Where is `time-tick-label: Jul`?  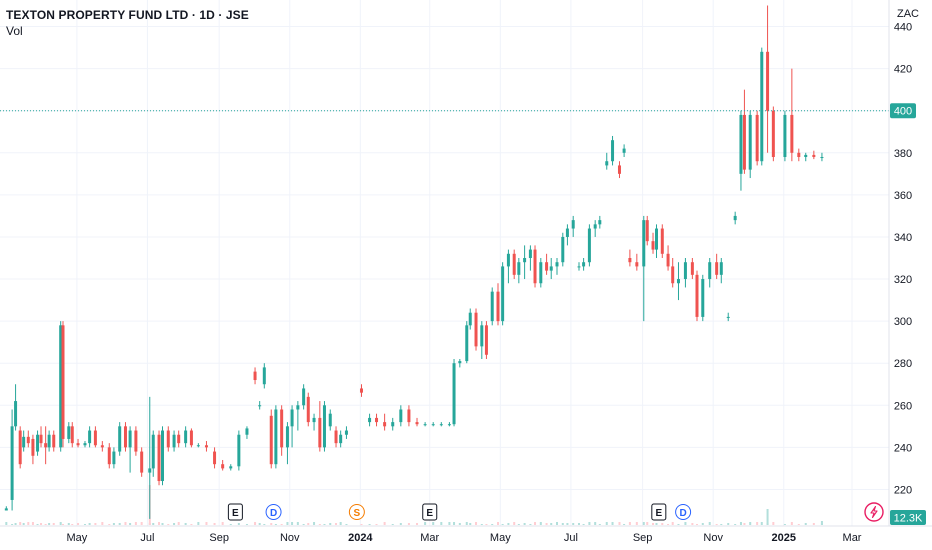 time-tick-label: Jul is located at coordinates (571, 538).